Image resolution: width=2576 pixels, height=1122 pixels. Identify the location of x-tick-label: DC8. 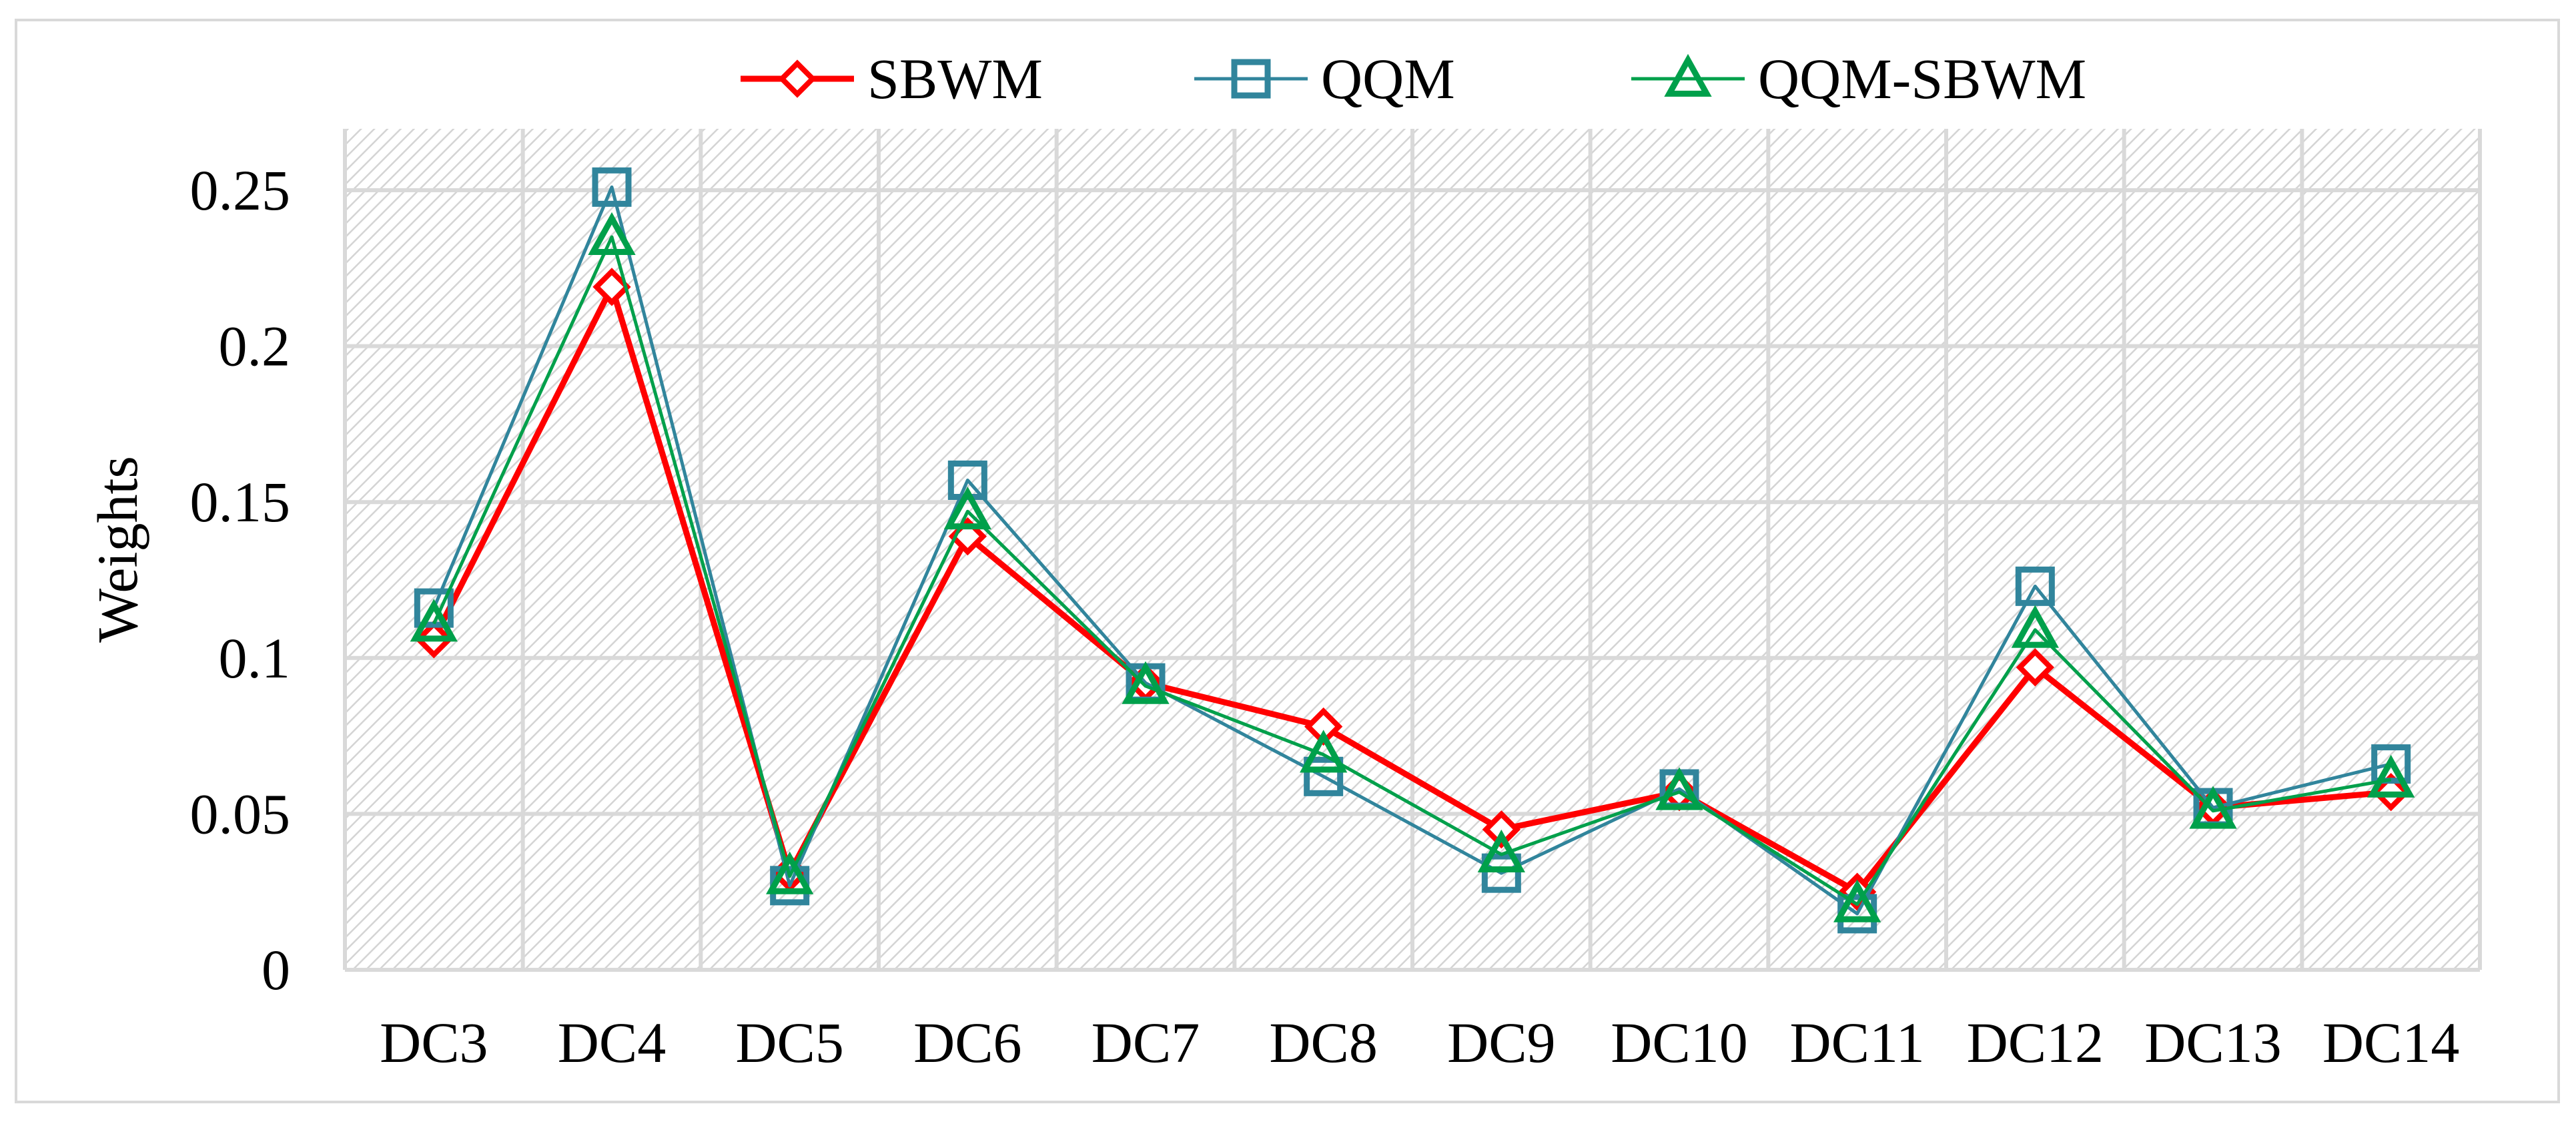
(1323, 1043).